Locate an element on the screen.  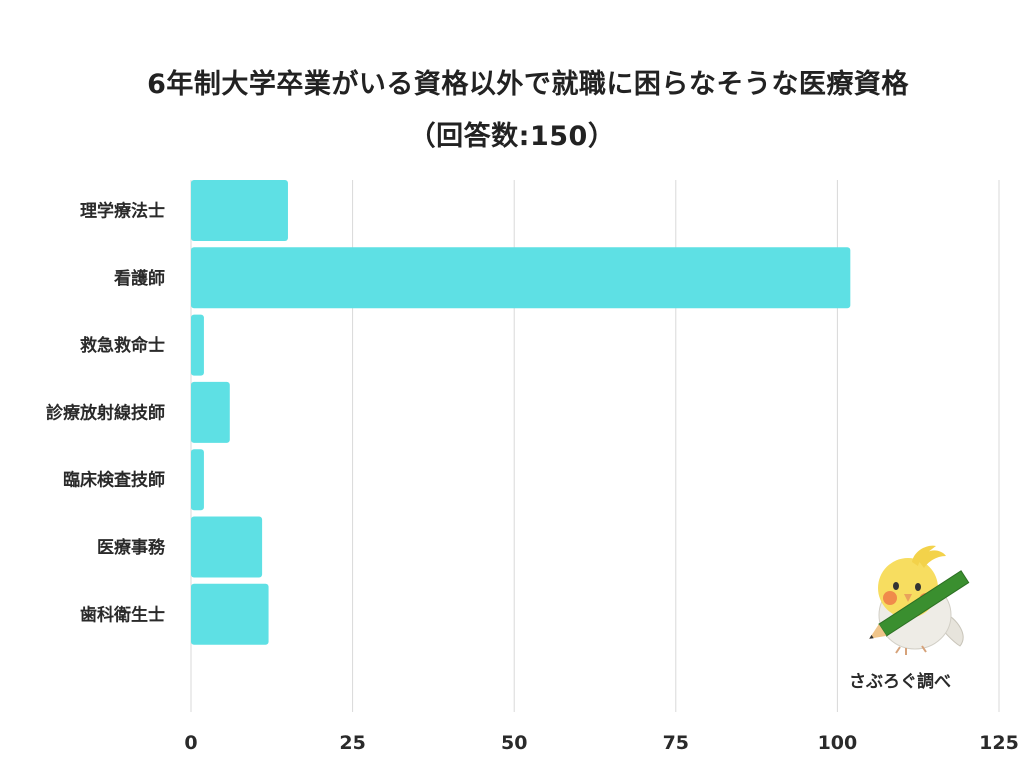
category-label: 診療放射線技師 is located at coordinates (105, 412).